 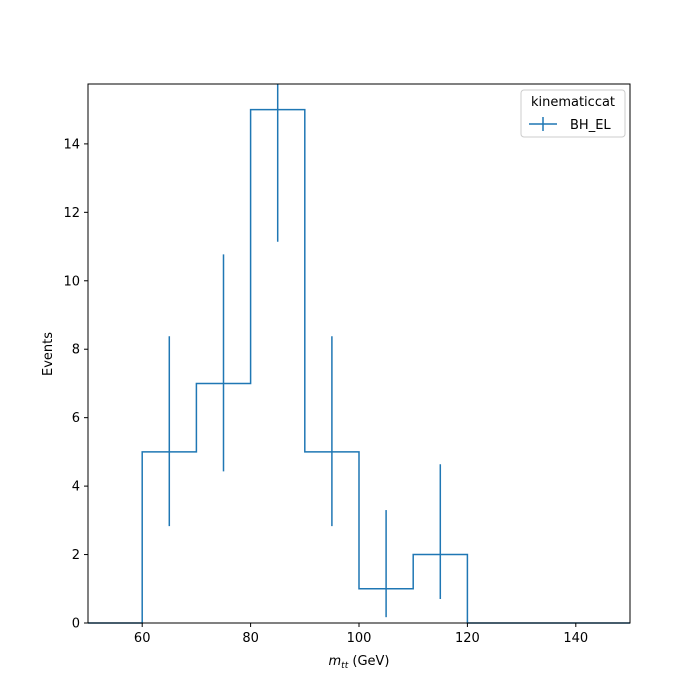 What do you see at coordinates (48, 354) in the screenshot?
I see `y-axis-label: Events` at bounding box center [48, 354].